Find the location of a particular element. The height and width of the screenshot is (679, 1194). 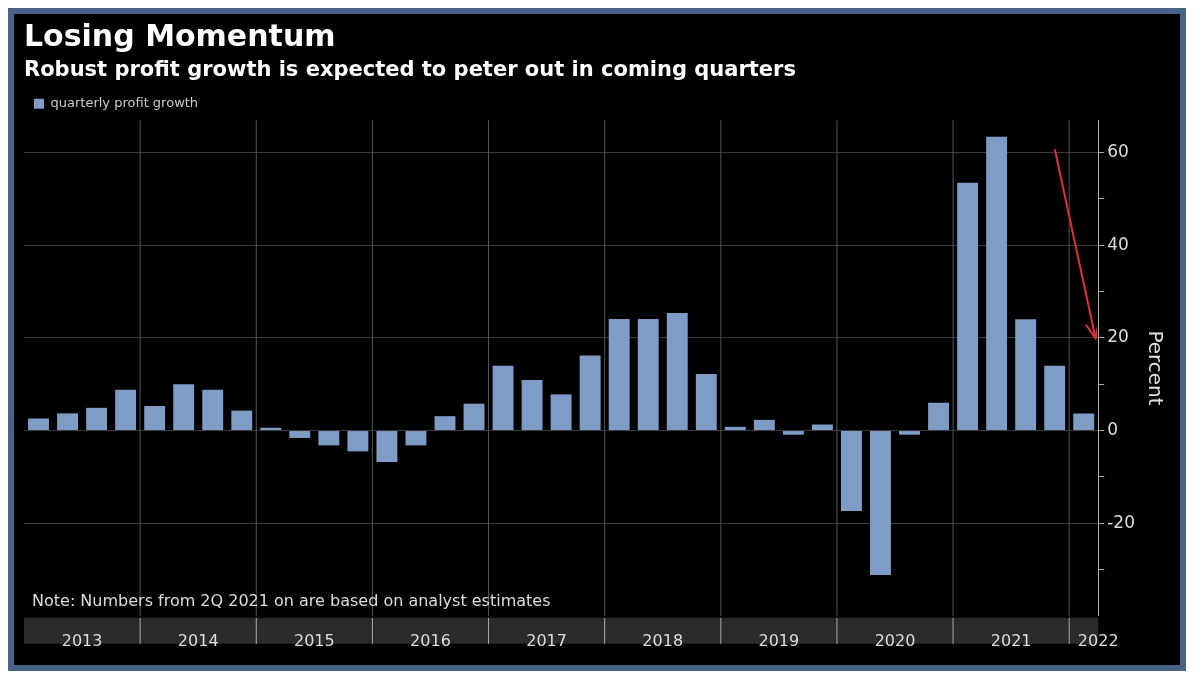

x-tick-label: 2018 is located at coordinates (663, 640).